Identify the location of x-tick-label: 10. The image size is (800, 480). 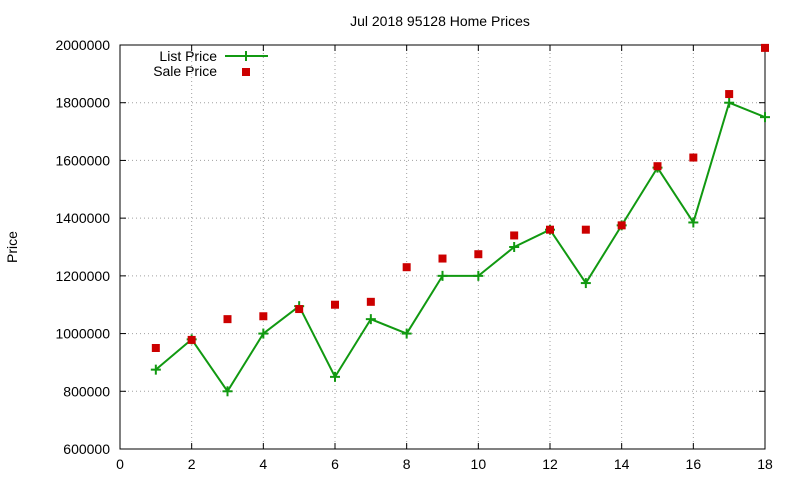
(479, 464).